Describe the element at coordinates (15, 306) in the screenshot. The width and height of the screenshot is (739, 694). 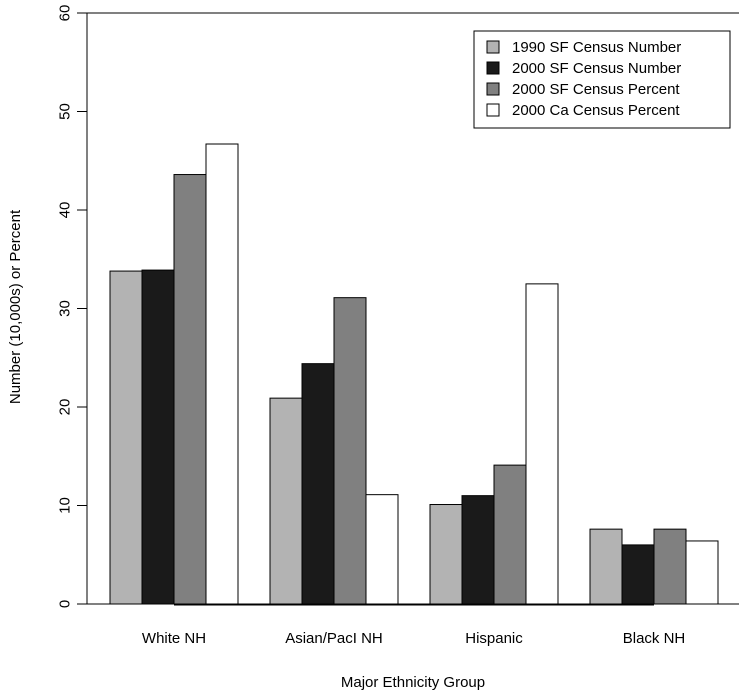
I see `y-axis-title: Number (10,000s) or Percent` at that location.